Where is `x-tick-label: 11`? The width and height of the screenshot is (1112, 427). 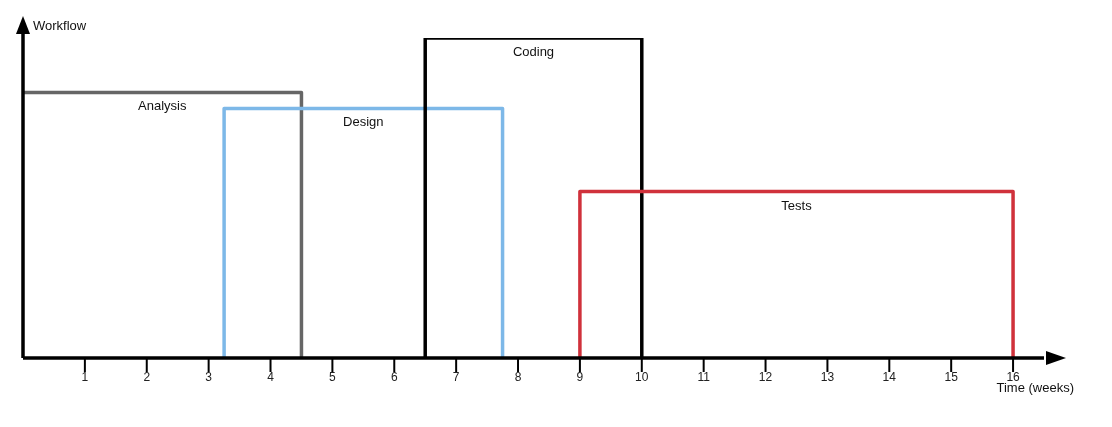
x-tick-label: 11 is located at coordinates (704, 376).